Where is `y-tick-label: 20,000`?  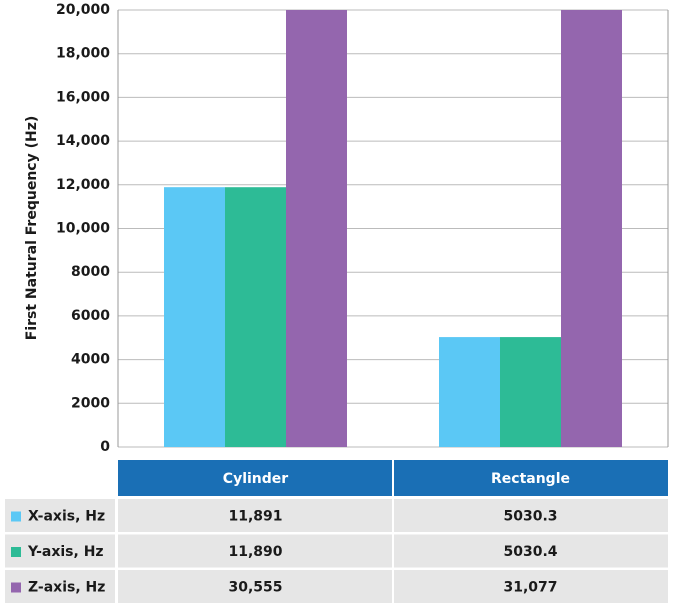
y-tick-label: 20,000 is located at coordinates (83, 10).